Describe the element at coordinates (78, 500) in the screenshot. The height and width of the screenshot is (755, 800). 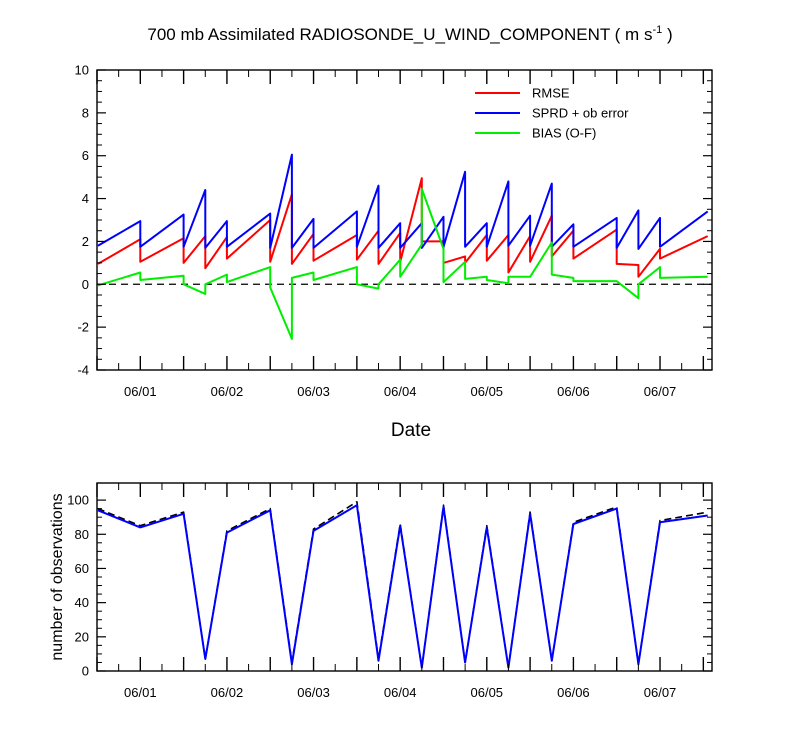
I see `y-tick-label: 100` at that location.